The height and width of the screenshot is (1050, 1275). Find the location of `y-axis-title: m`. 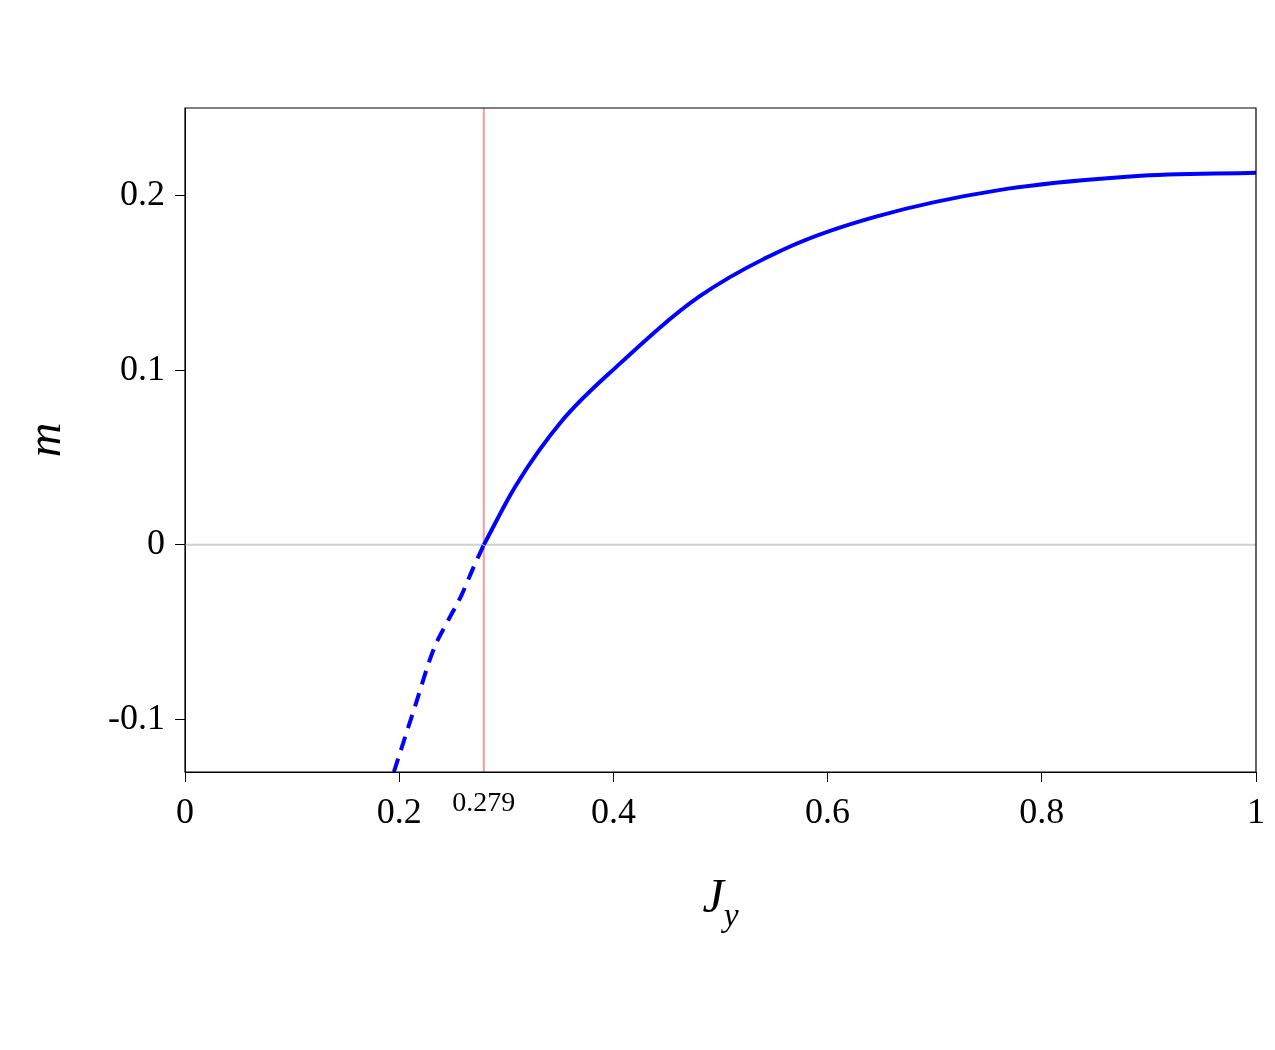

y-axis-title: m is located at coordinates (43, 440).